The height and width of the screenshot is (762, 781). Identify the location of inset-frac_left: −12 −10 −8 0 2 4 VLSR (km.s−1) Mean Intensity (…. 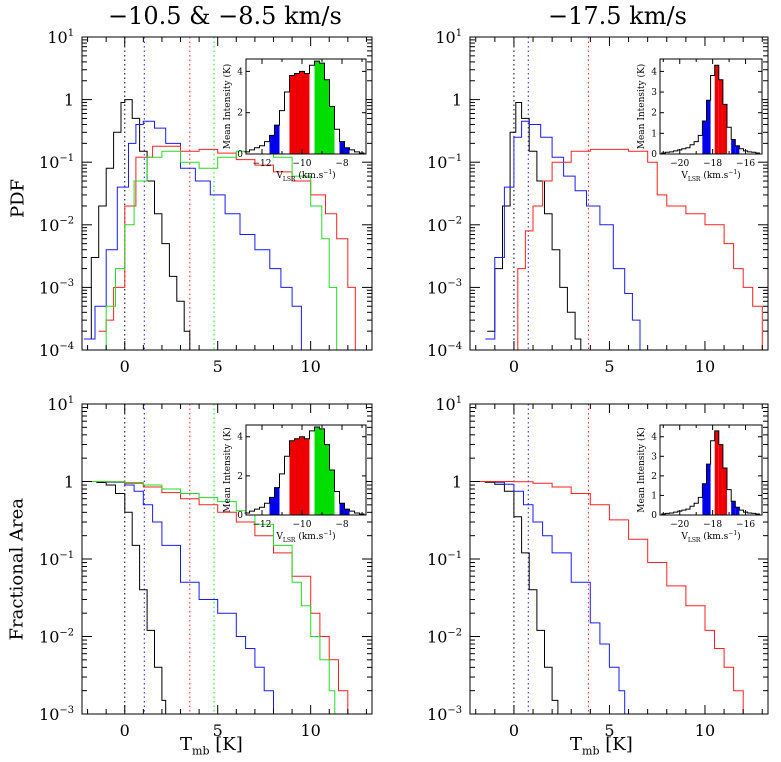
(294, 484).